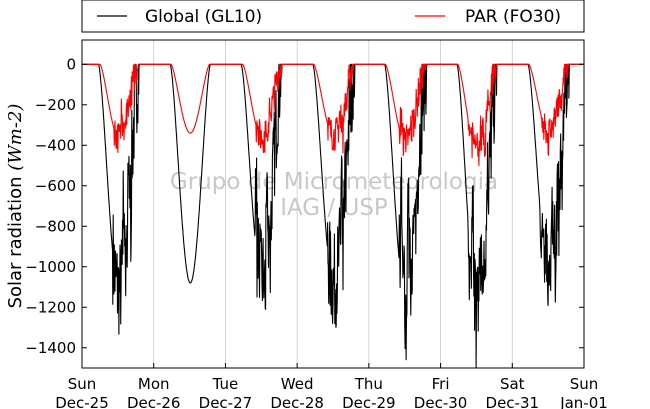 Image resolution: width=650 pixels, height=409 pixels. What do you see at coordinates (441, 384) in the screenshot?
I see `x-tick-label-day: Fri` at bounding box center [441, 384].